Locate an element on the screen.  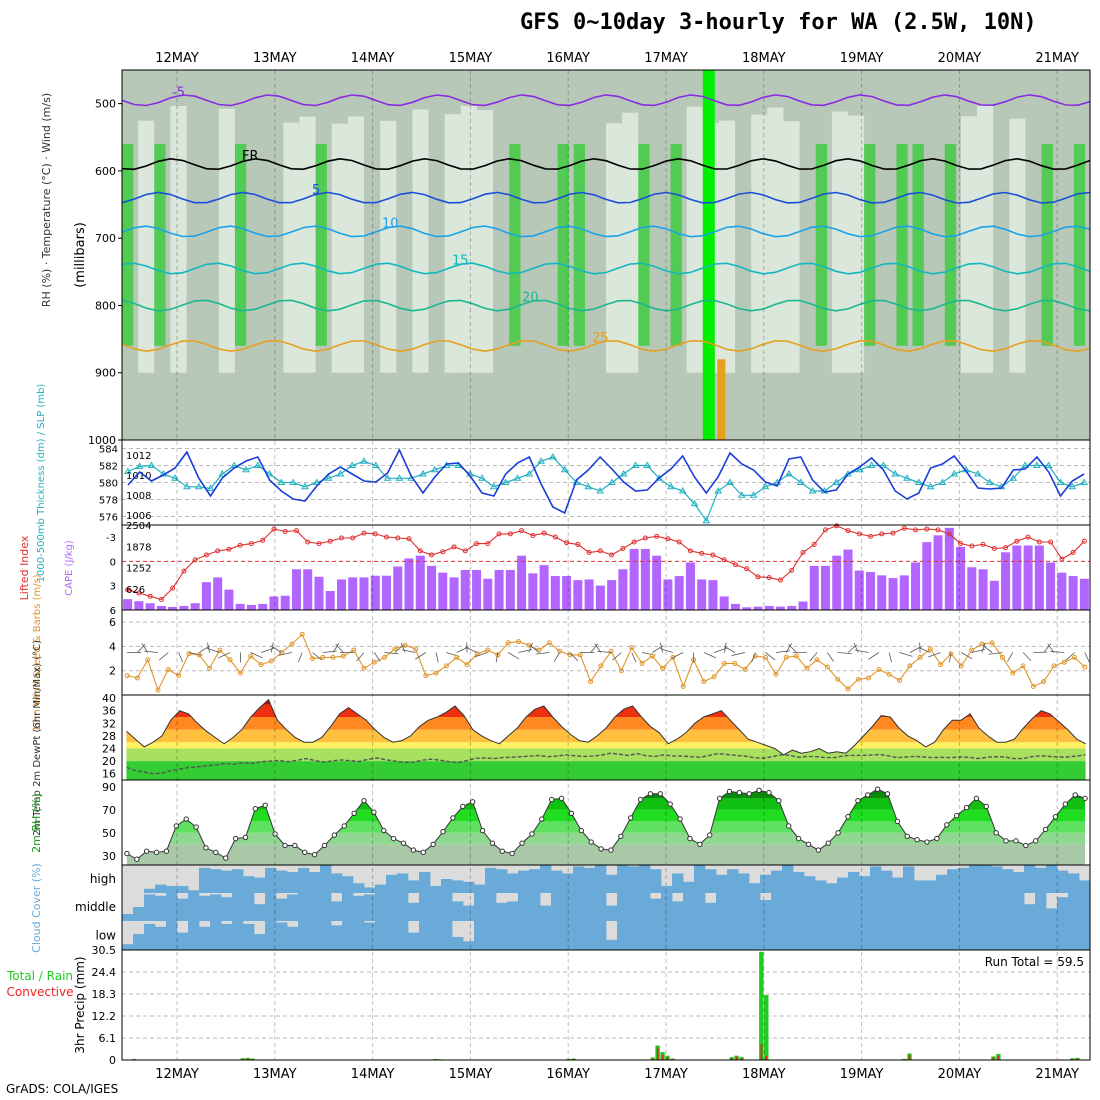
isotherm-label: 10 is located at coordinates (390, 223).